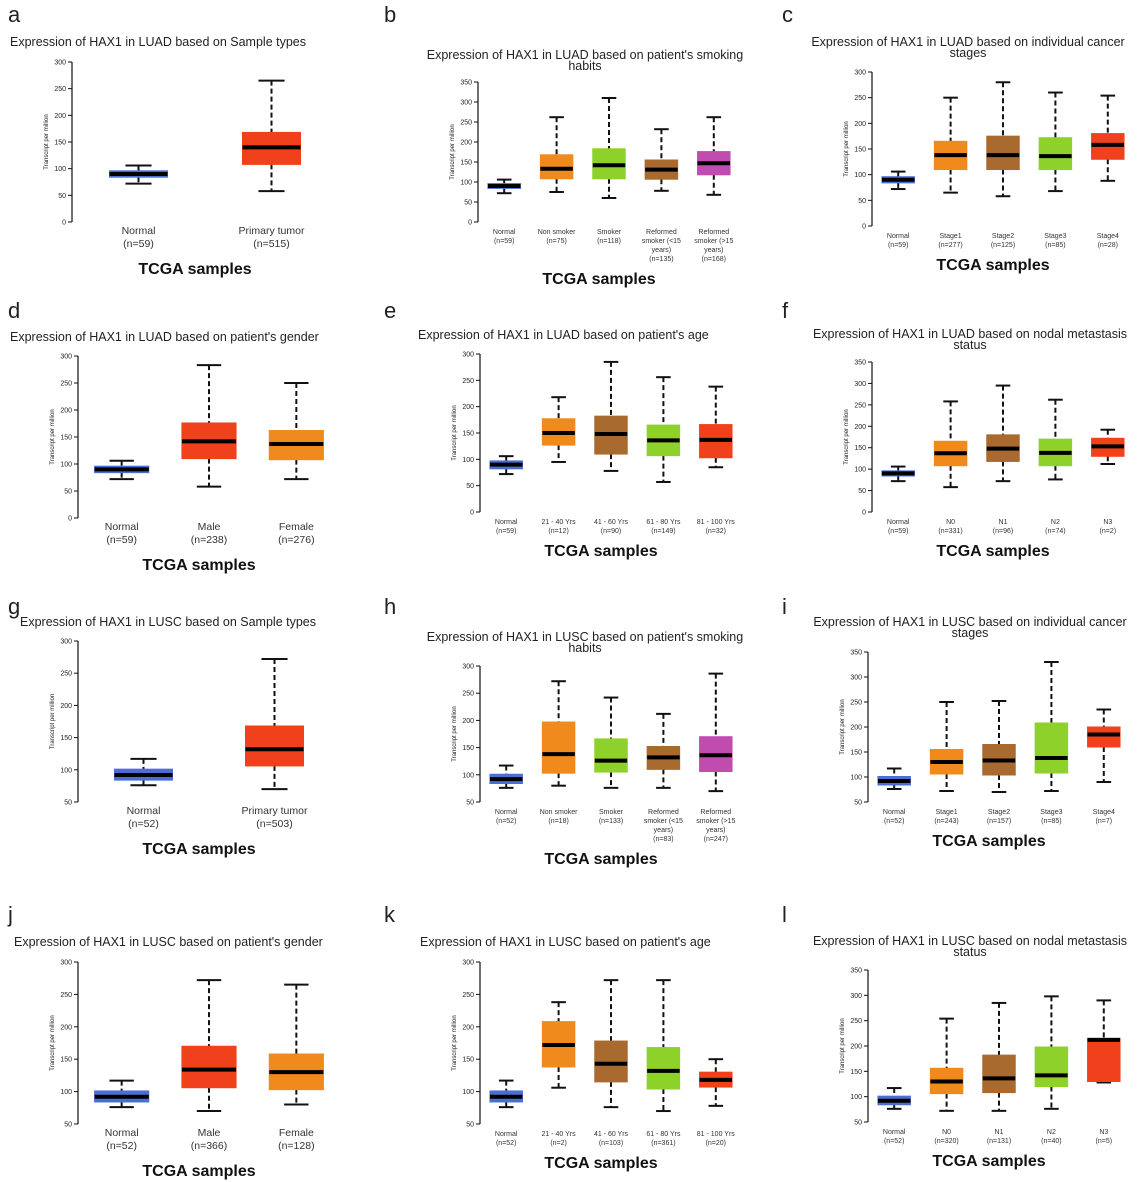 The width and height of the screenshot is (1142, 1182). What do you see at coordinates (390, 14) in the screenshot?
I see `panel-letter: b` at bounding box center [390, 14].